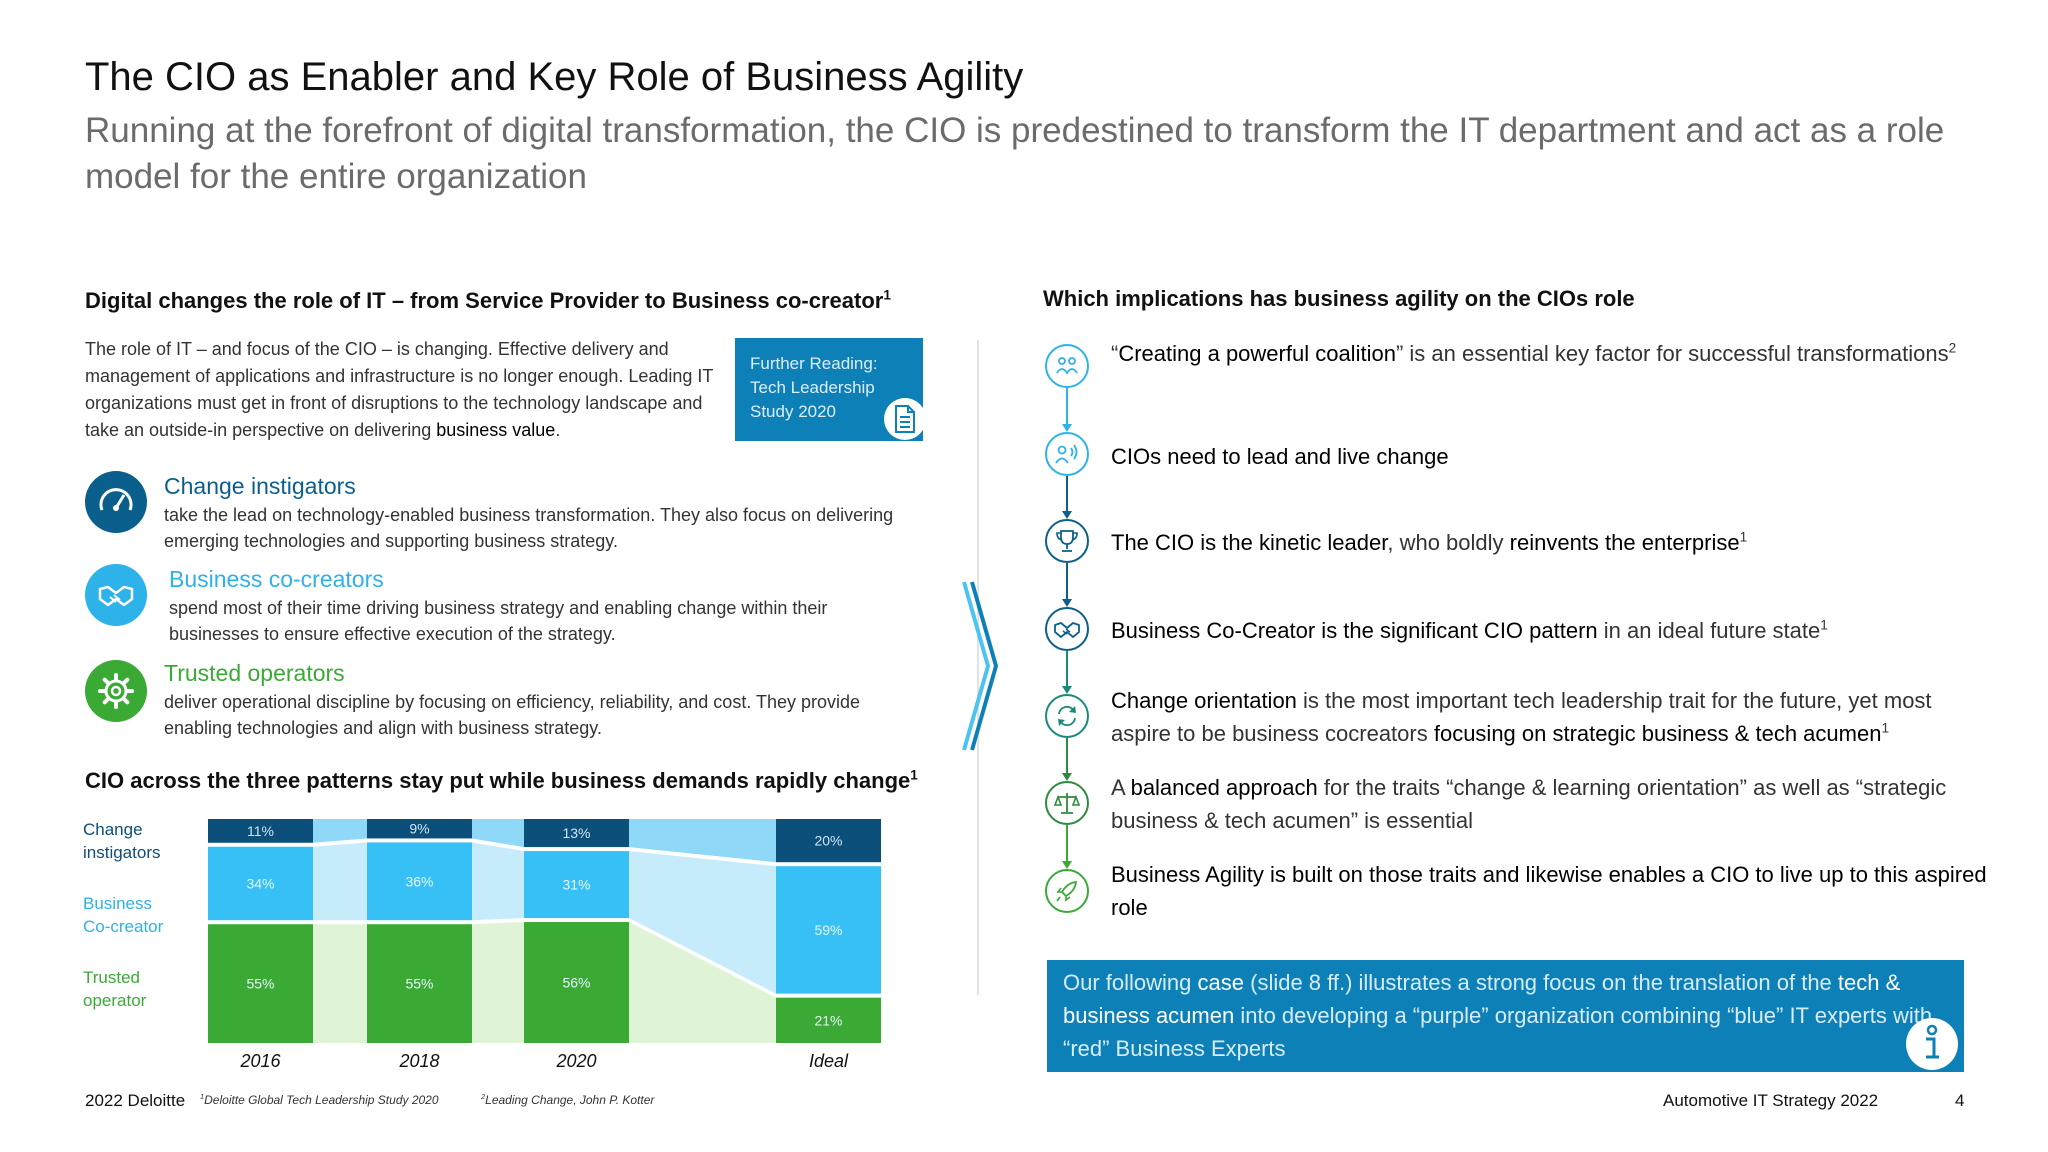 This screenshot has width=2048, height=1152. What do you see at coordinates (260, 883) in the screenshot?
I see `bar-value-label: 34%` at bounding box center [260, 883].